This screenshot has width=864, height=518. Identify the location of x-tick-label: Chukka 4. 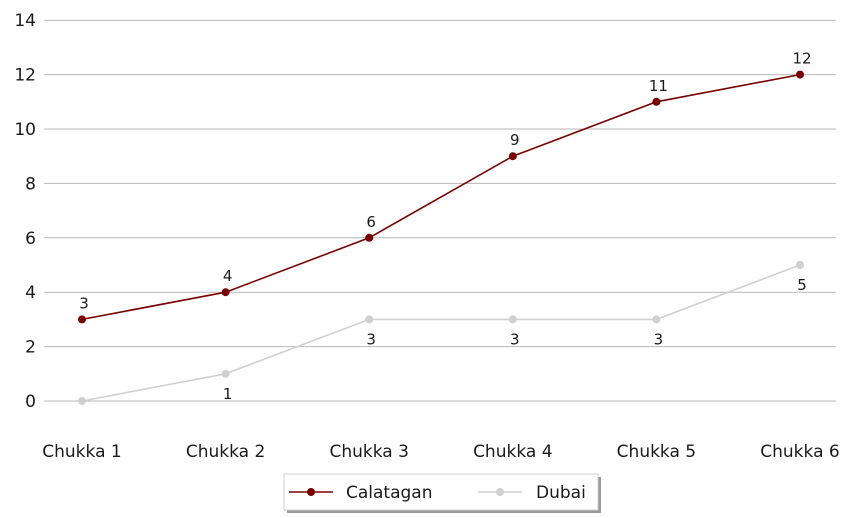
(512, 452).